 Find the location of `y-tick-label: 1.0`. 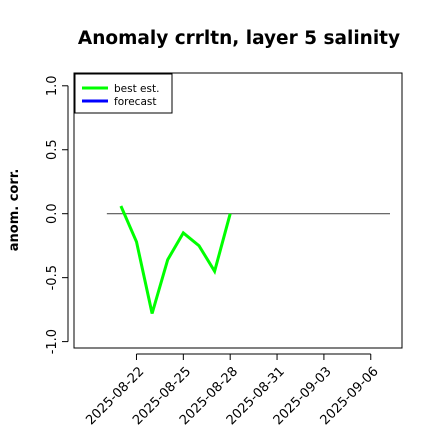

y-tick-label: 1.0 is located at coordinates (52, 85).